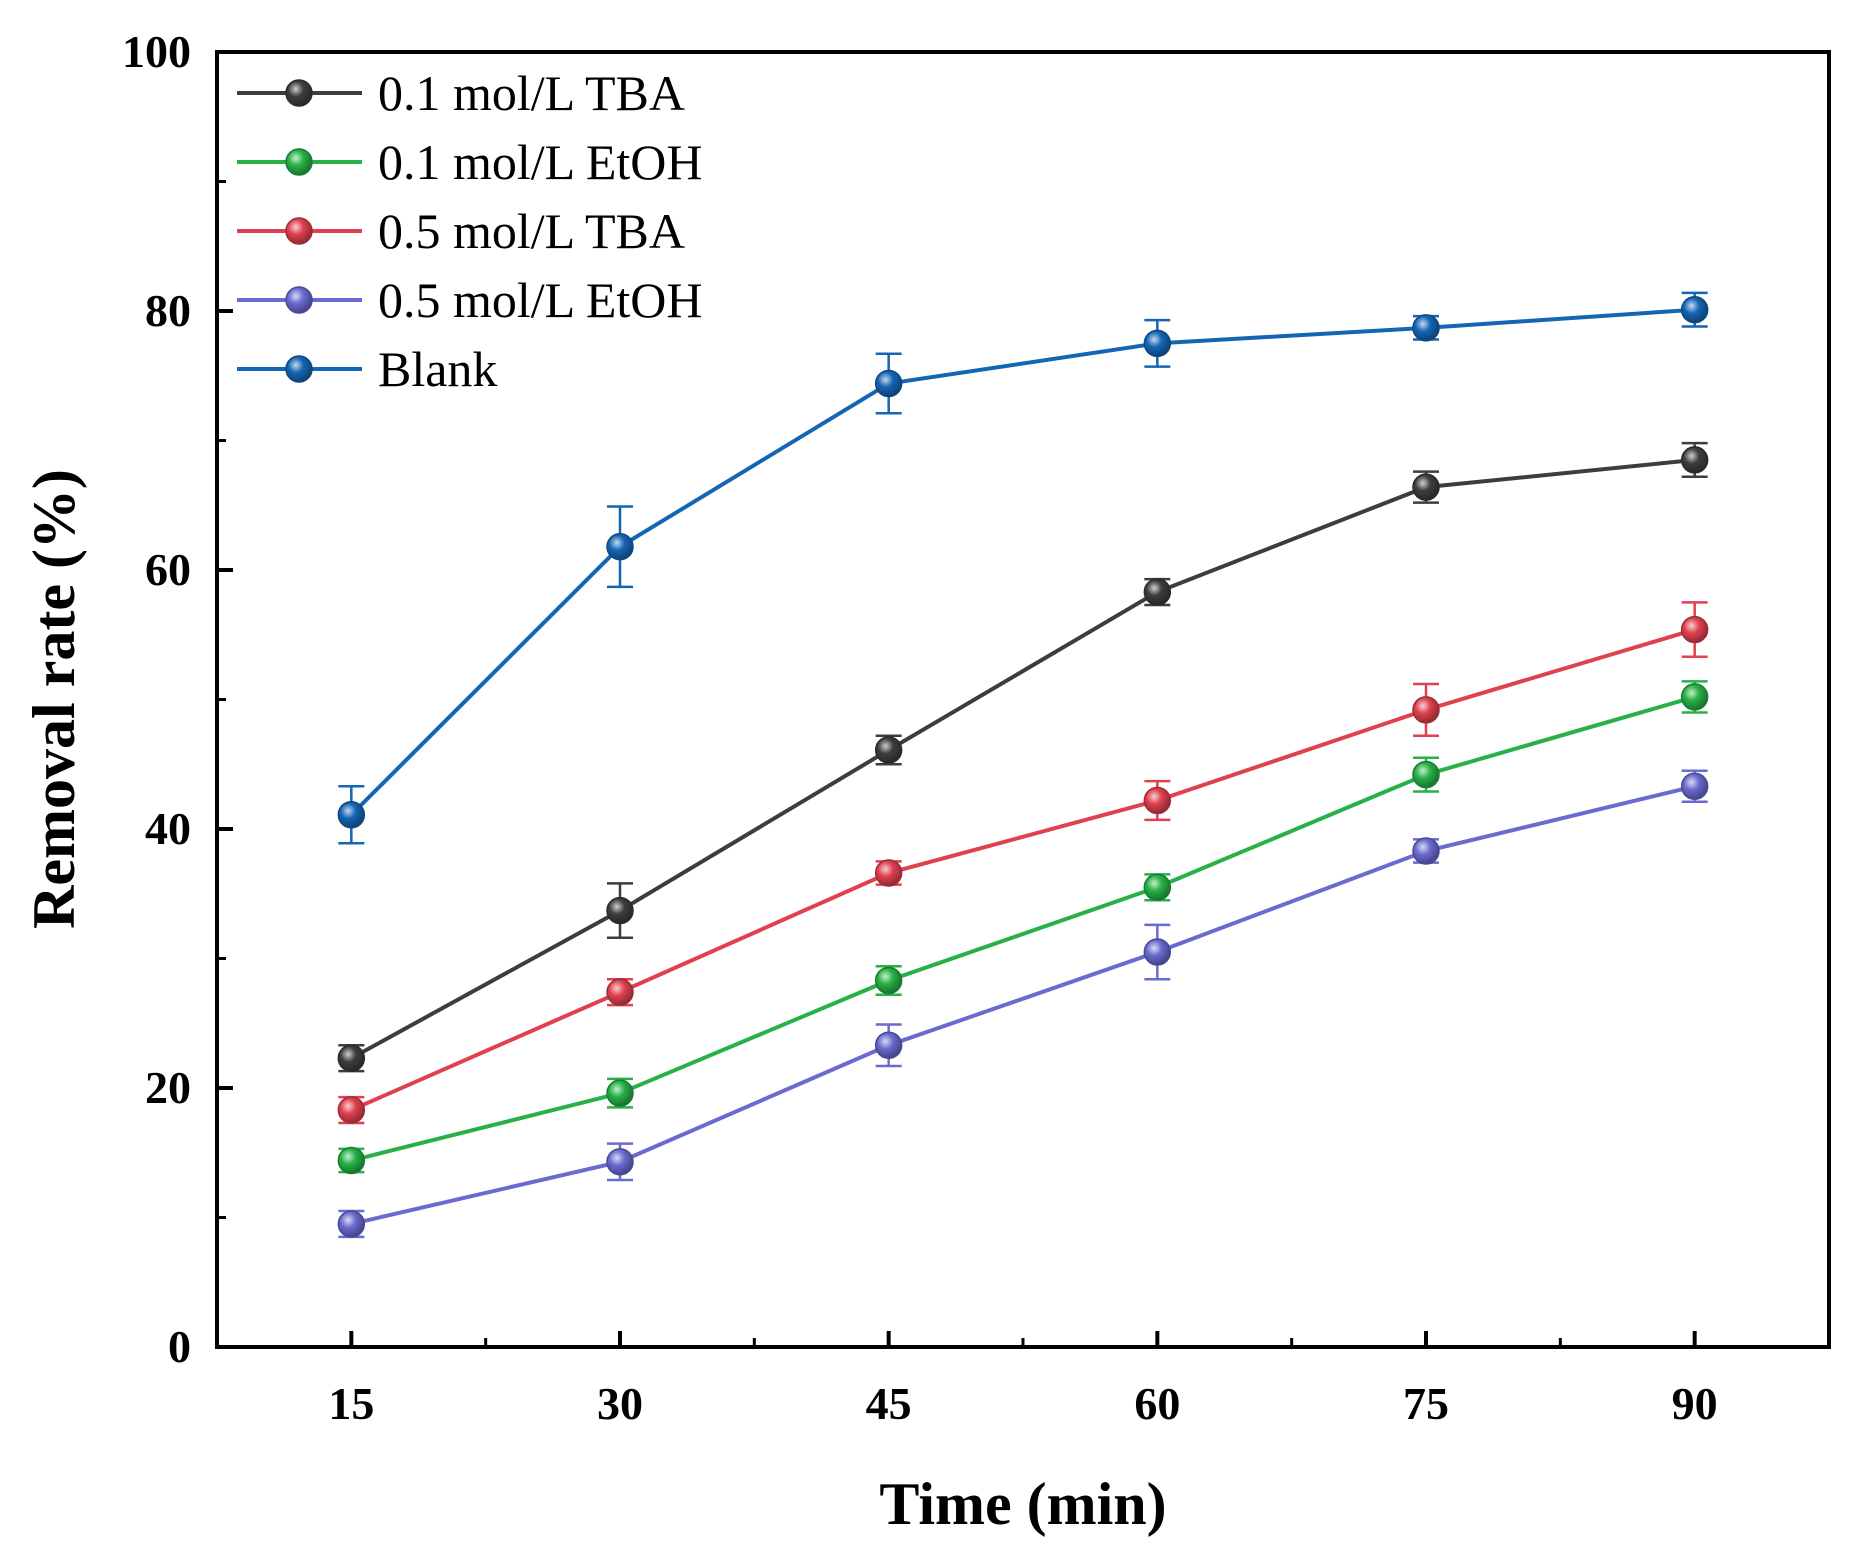  What do you see at coordinates (531, 231) in the screenshot?
I see `legend-label: 0.5 mol/L TBA` at bounding box center [531, 231].